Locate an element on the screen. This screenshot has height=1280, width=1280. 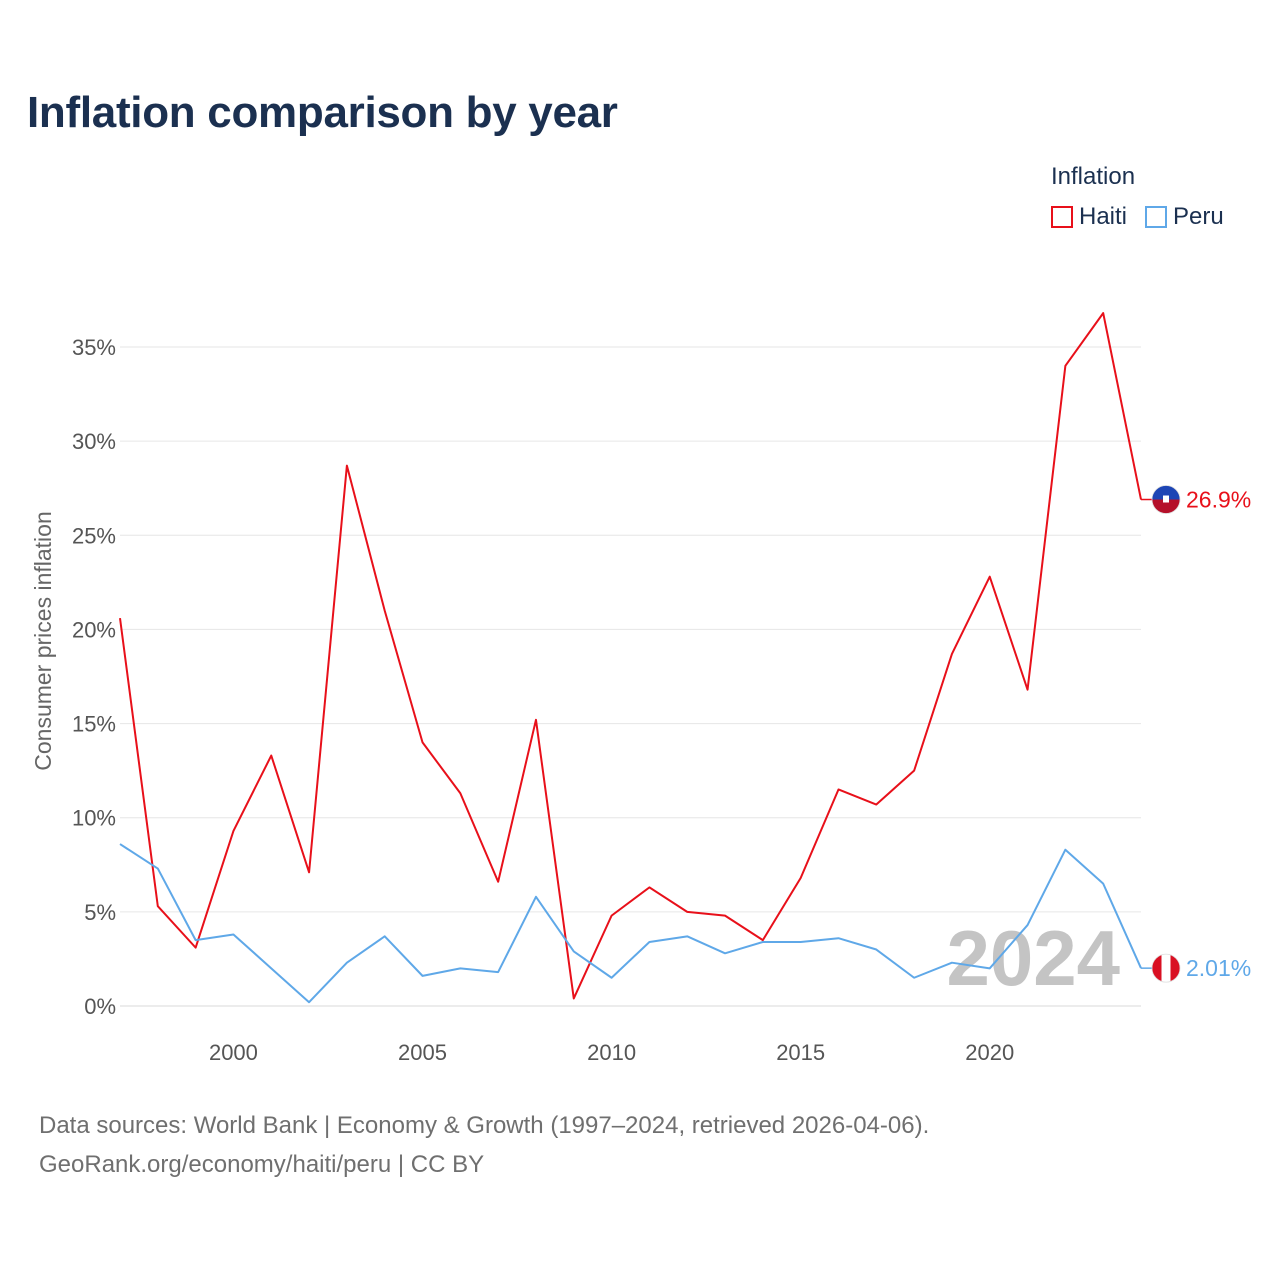
legend-swatch-haiti is located at coordinates (1062, 217).